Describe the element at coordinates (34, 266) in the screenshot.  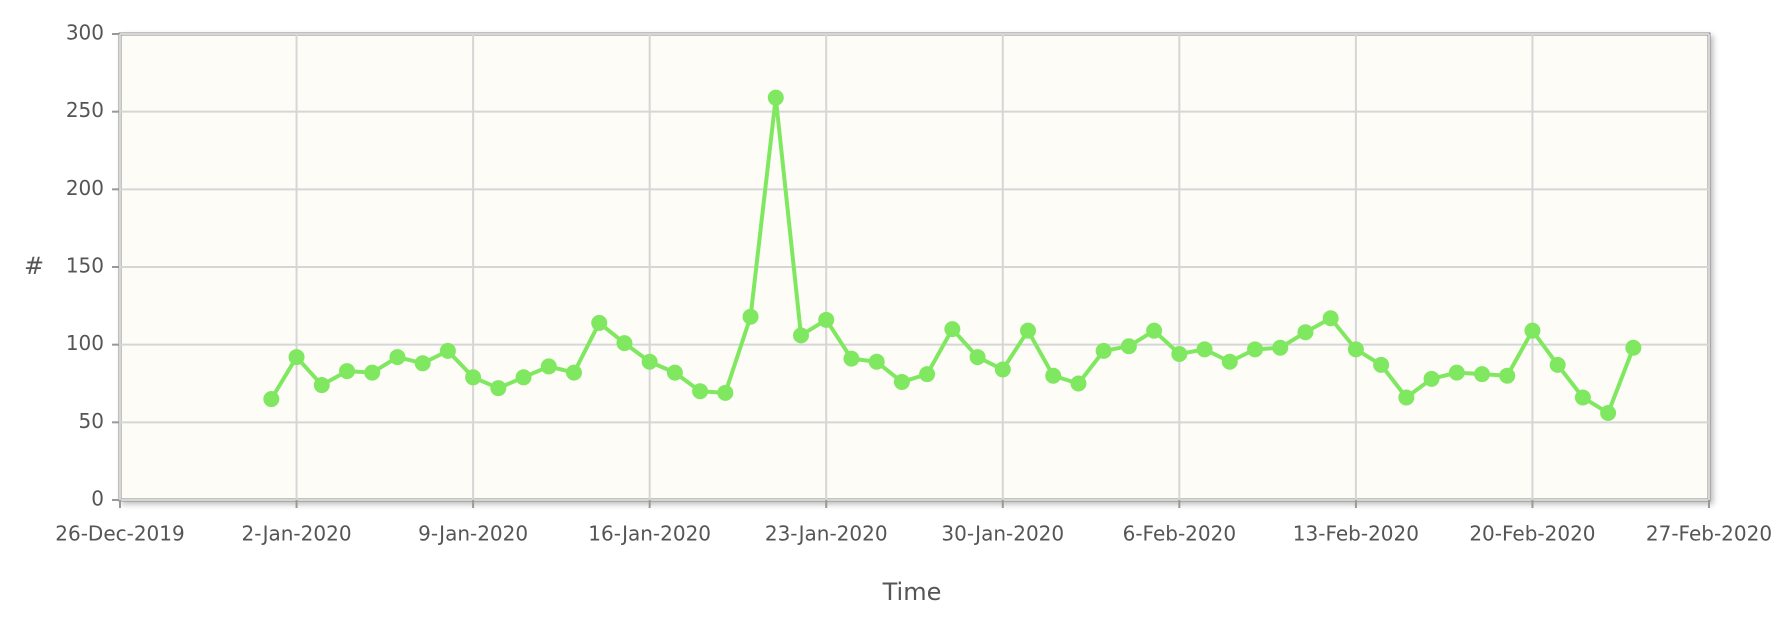
I see `y-axis-label: #` at that location.